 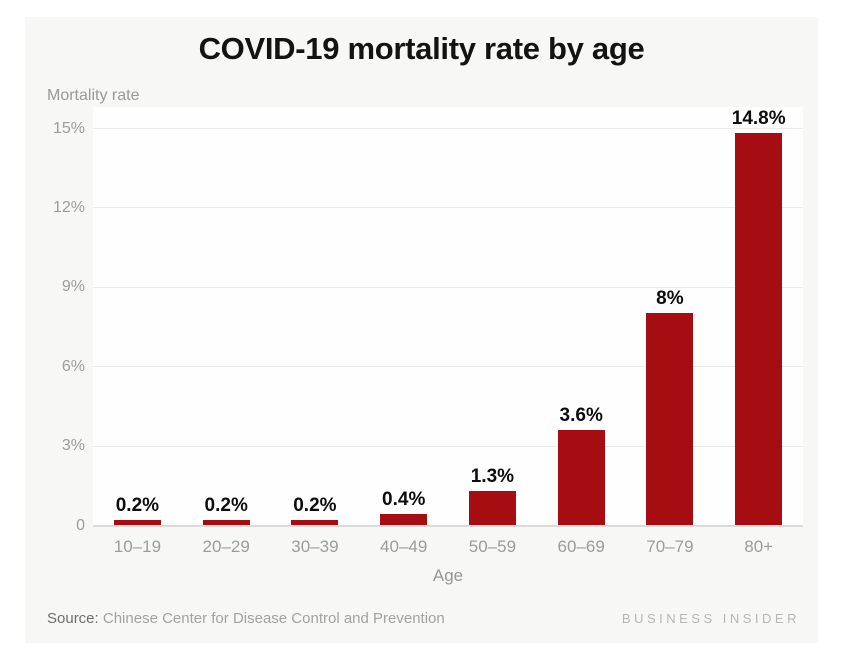 I want to click on x-tick-label: 20–29, so click(x=226, y=546).